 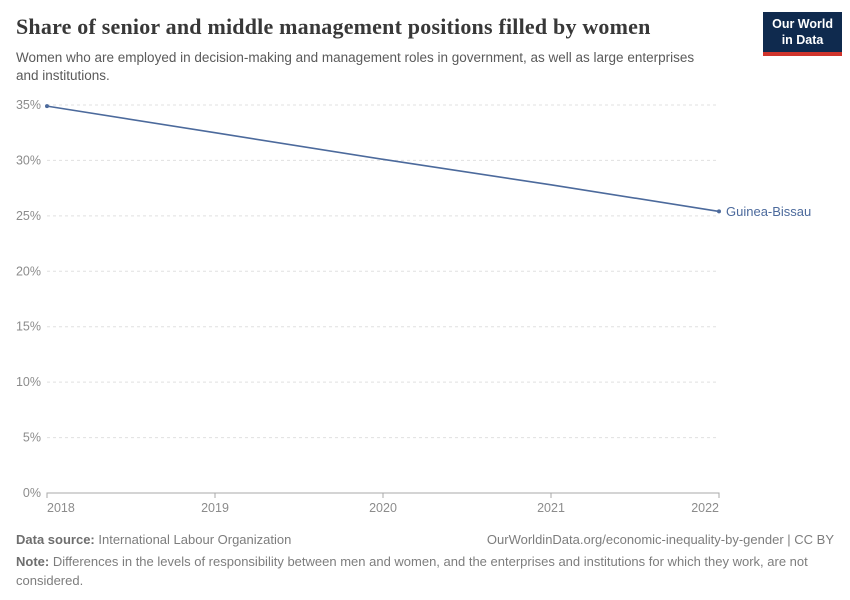 I want to click on owid-logo: Our World in Data, so click(x=802, y=34).